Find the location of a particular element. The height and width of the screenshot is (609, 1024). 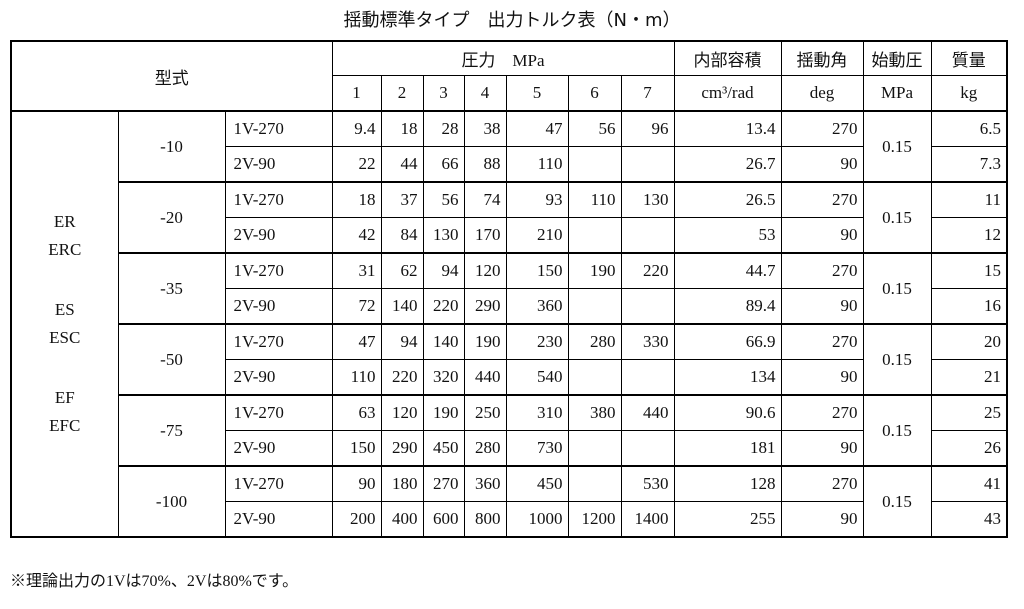

body-row: 2V-90 42 84 130 170 210 53 90 12 is located at coordinates (509, 235).